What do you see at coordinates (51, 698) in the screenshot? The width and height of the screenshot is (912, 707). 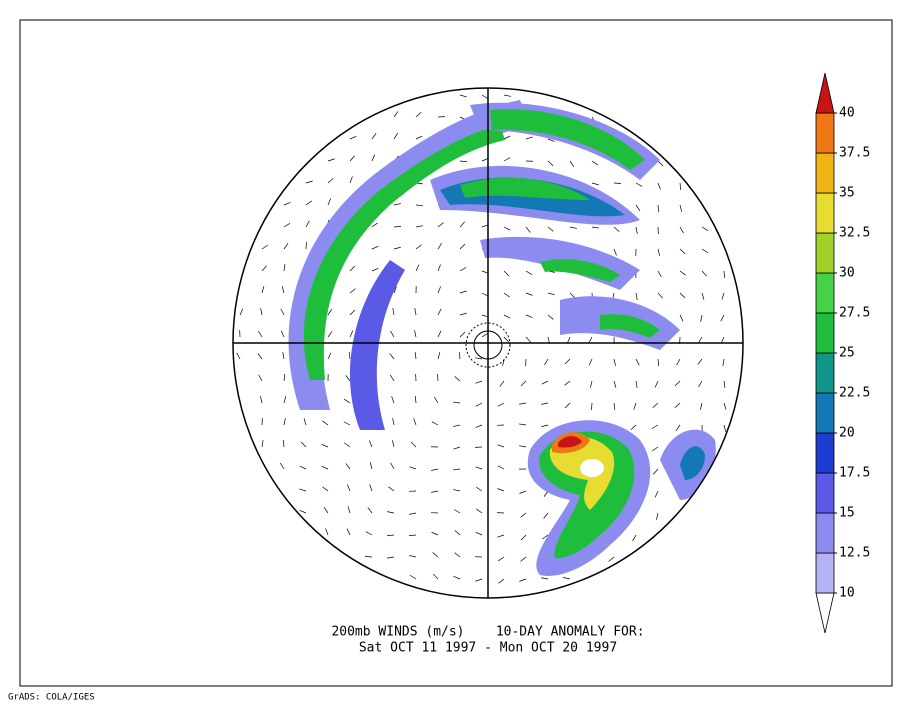 I see `footer: GrADS: COLA/IGES` at bounding box center [51, 698].